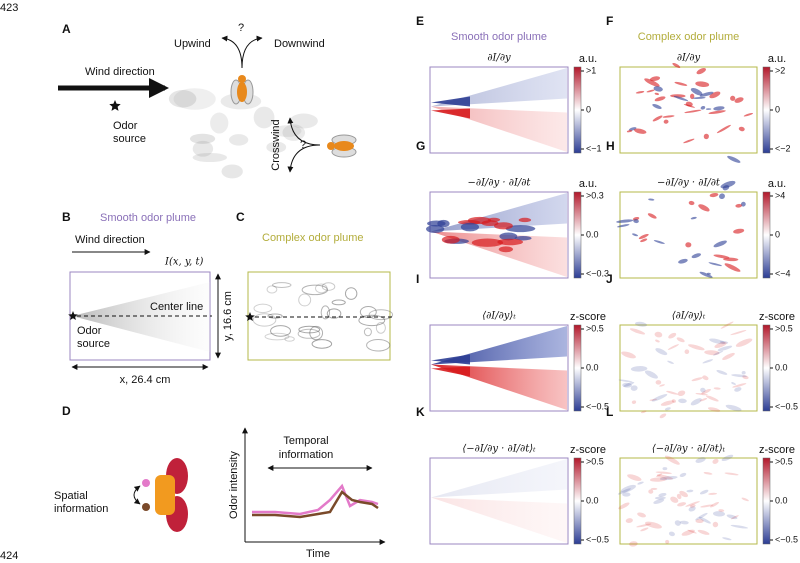 Image resolution: width=800 pixels, height=563 pixels. I want to click on trace, so click(315, 504).